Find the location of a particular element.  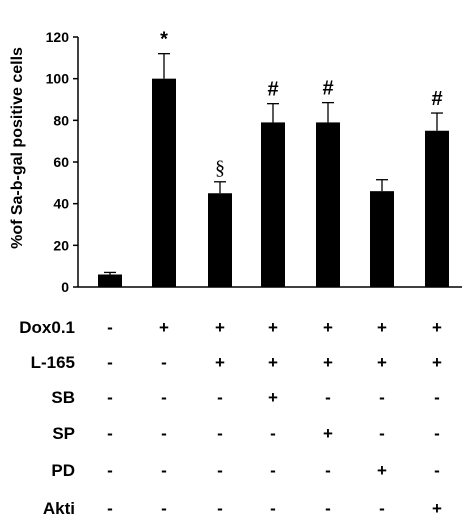

significance-marker: § is located at coordinates (220, 168).